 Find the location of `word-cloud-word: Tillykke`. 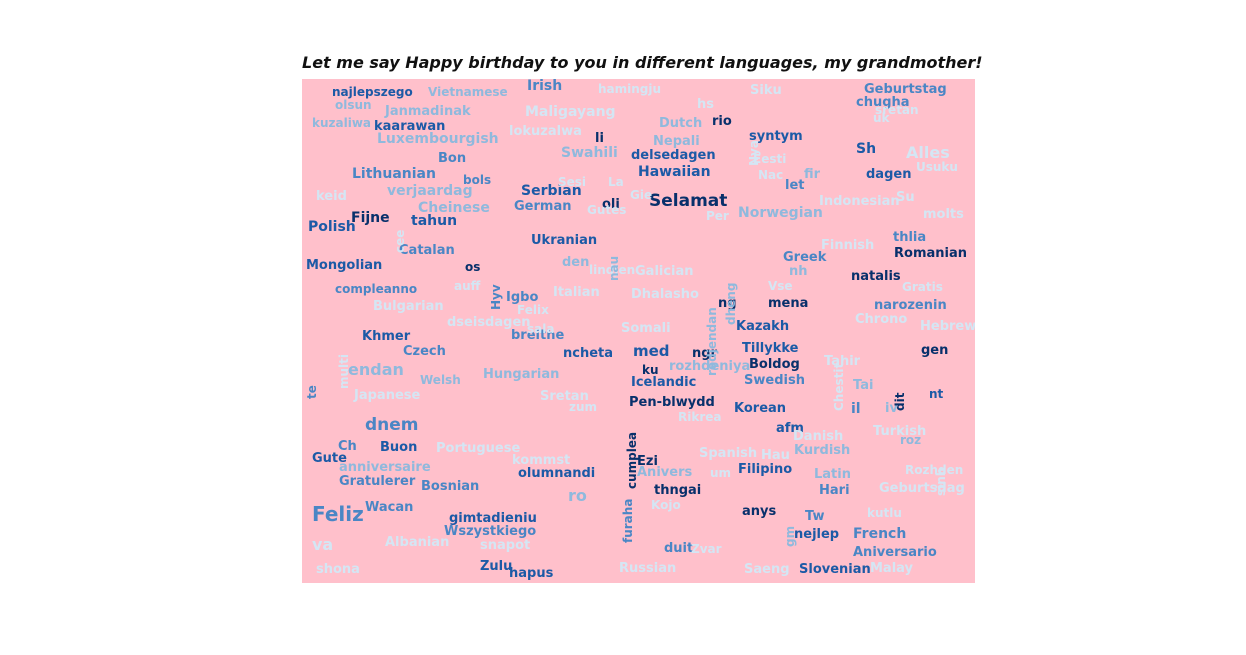

word-cloud-word: Tillykke is located at coordinates (770, 348).